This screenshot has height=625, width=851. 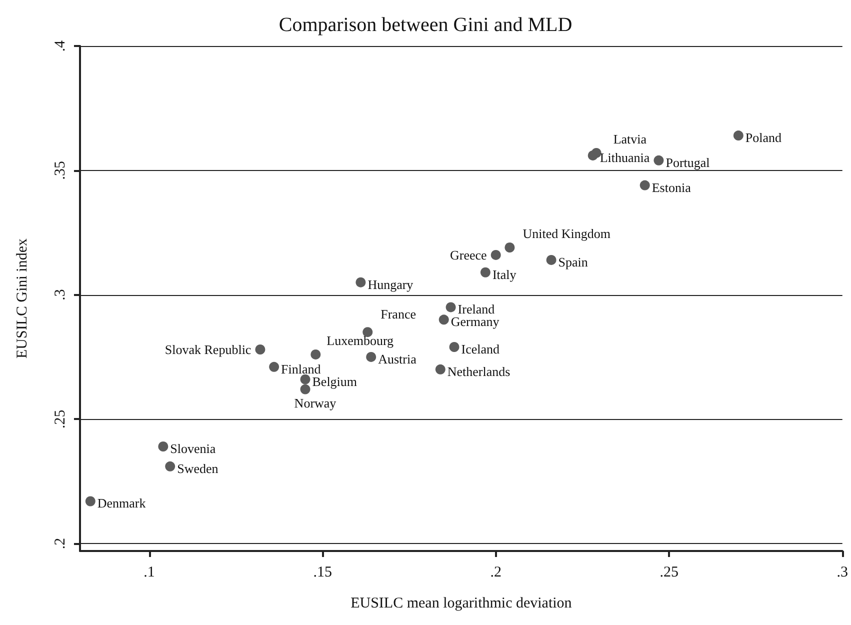 I want to click on annotation: Ireland, so click(x=477, y=309).